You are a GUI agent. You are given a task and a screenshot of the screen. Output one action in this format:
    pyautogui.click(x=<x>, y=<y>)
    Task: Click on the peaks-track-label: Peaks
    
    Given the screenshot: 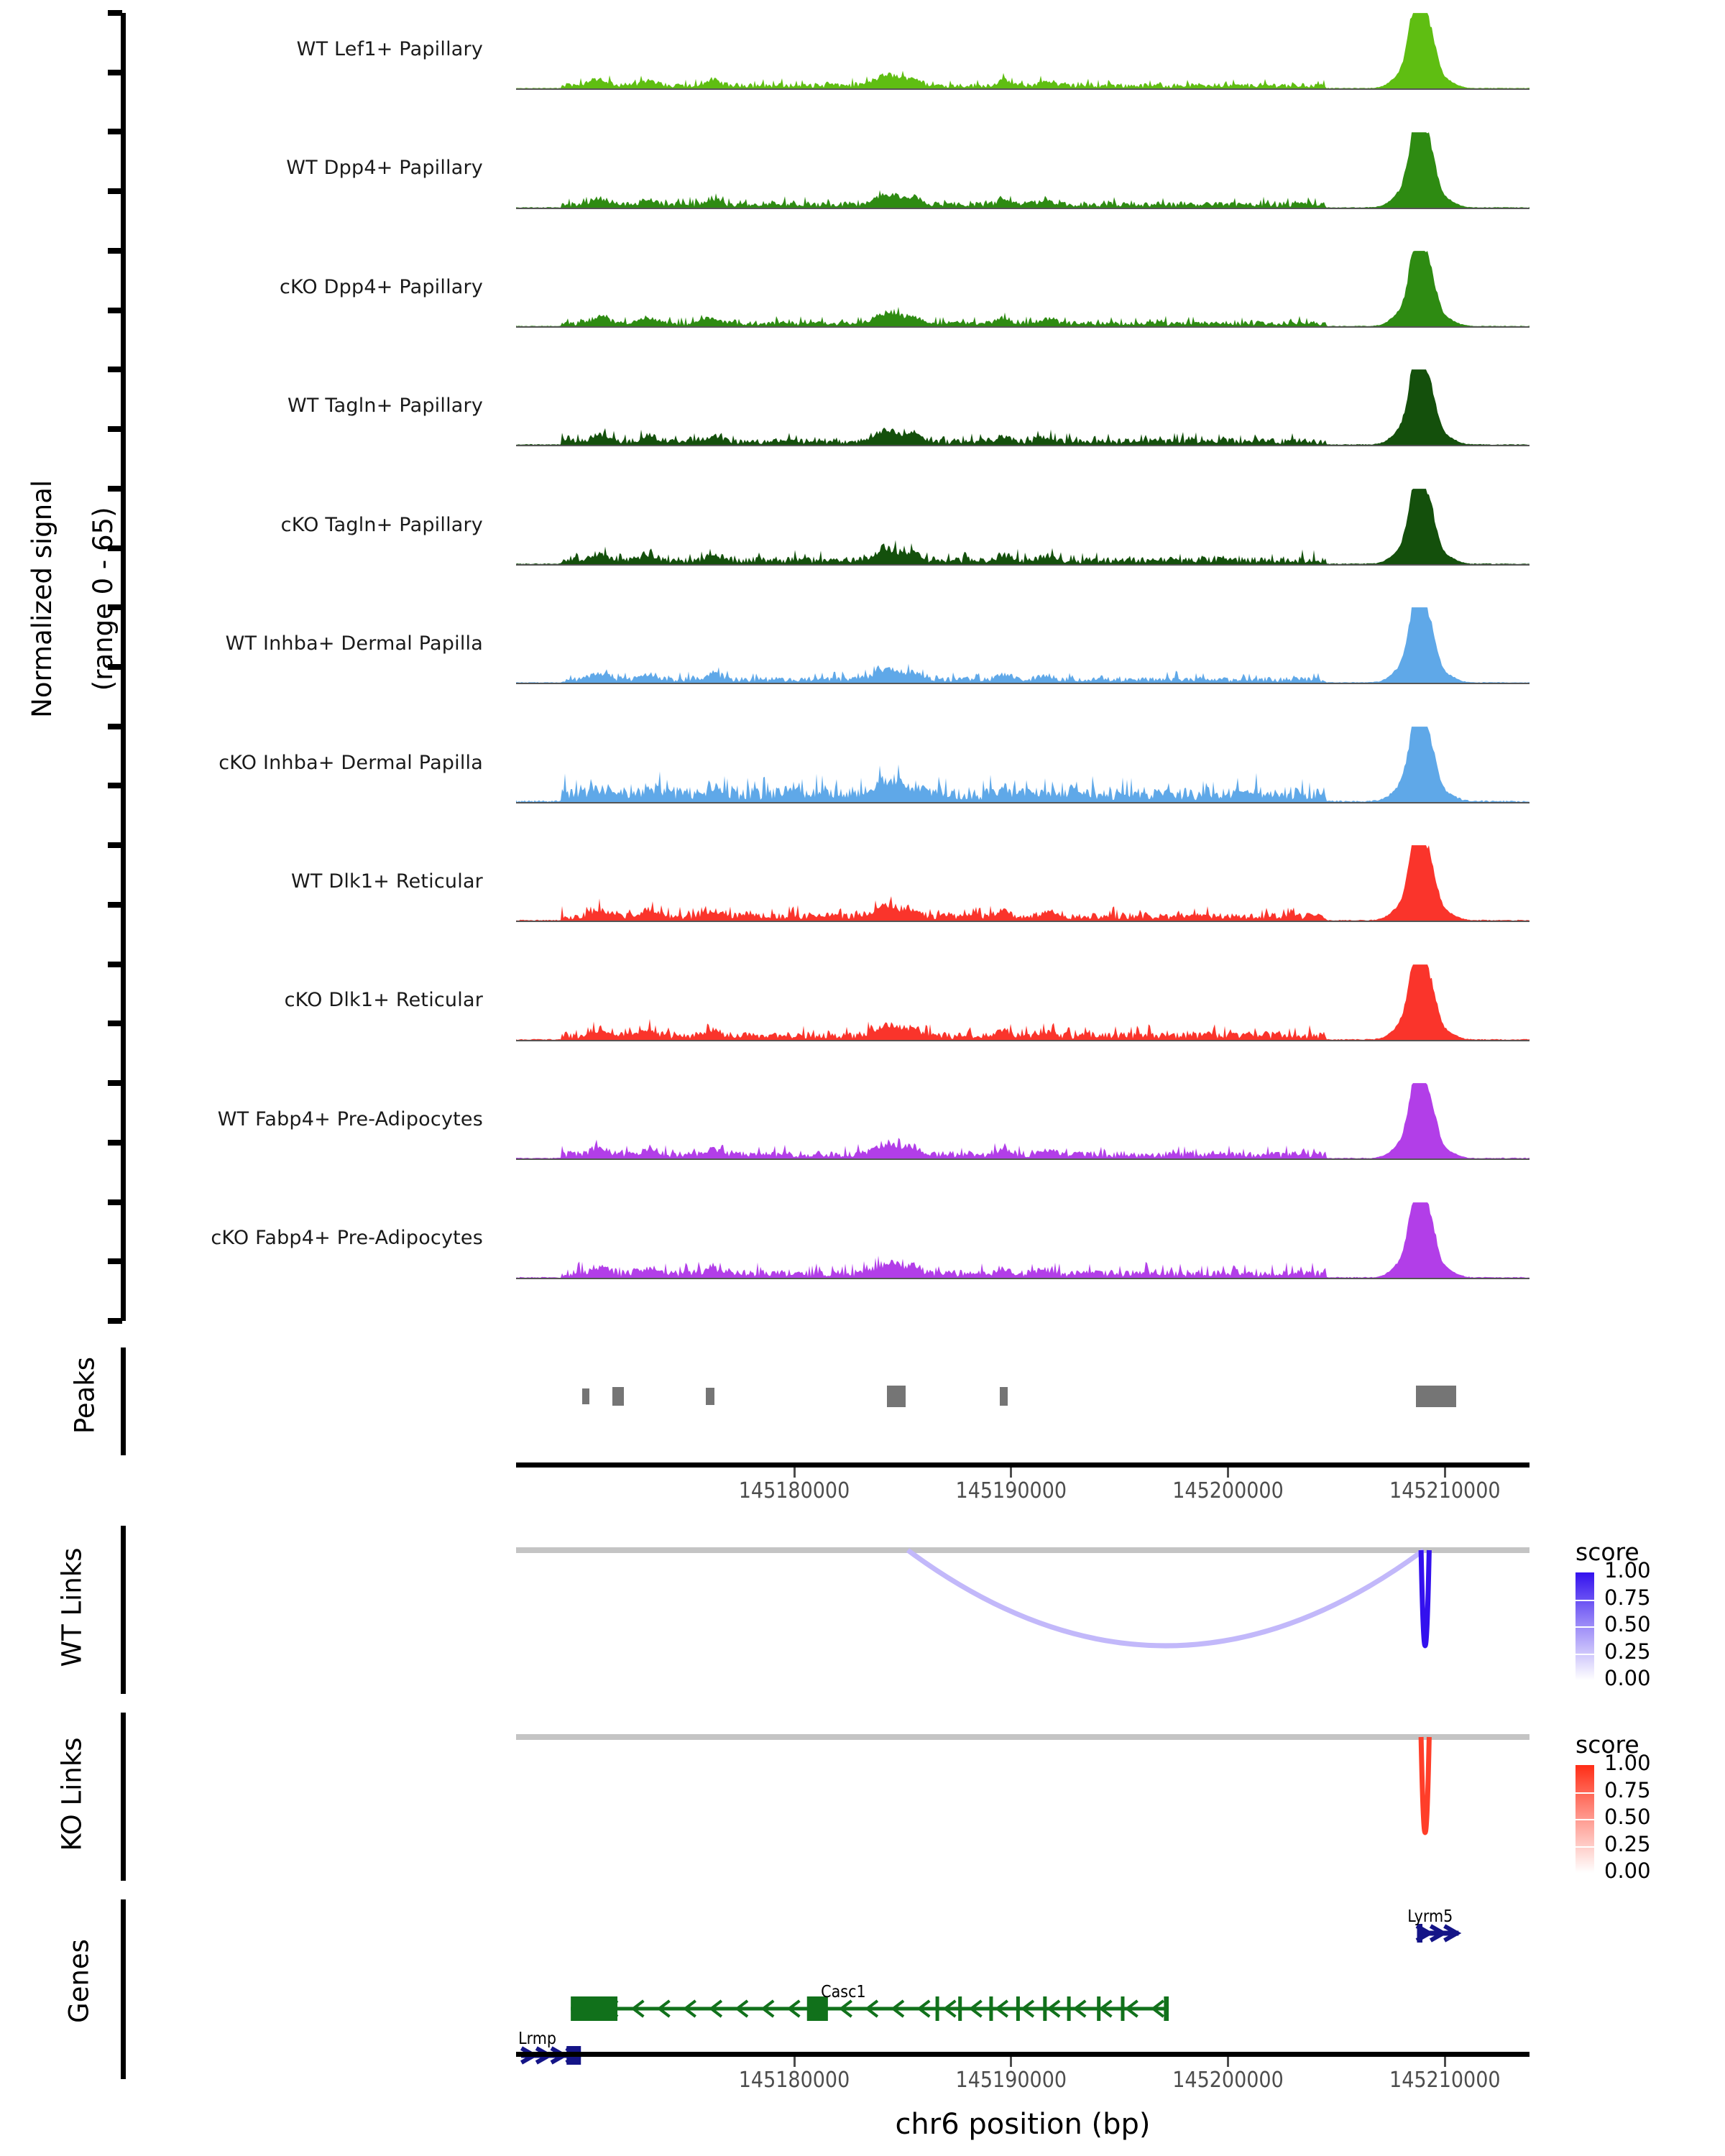 What is the action you would take?
    pyautogui.click(x=85, y=1395)
    